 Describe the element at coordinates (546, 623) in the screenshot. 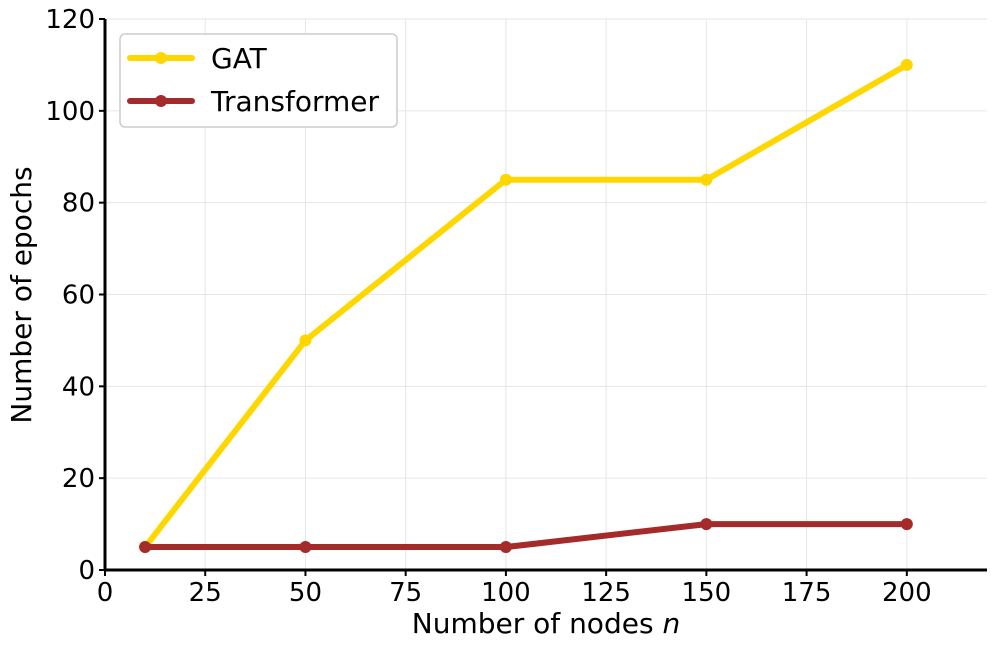

I see `x-axis-label: Number of nodes n` at that location.